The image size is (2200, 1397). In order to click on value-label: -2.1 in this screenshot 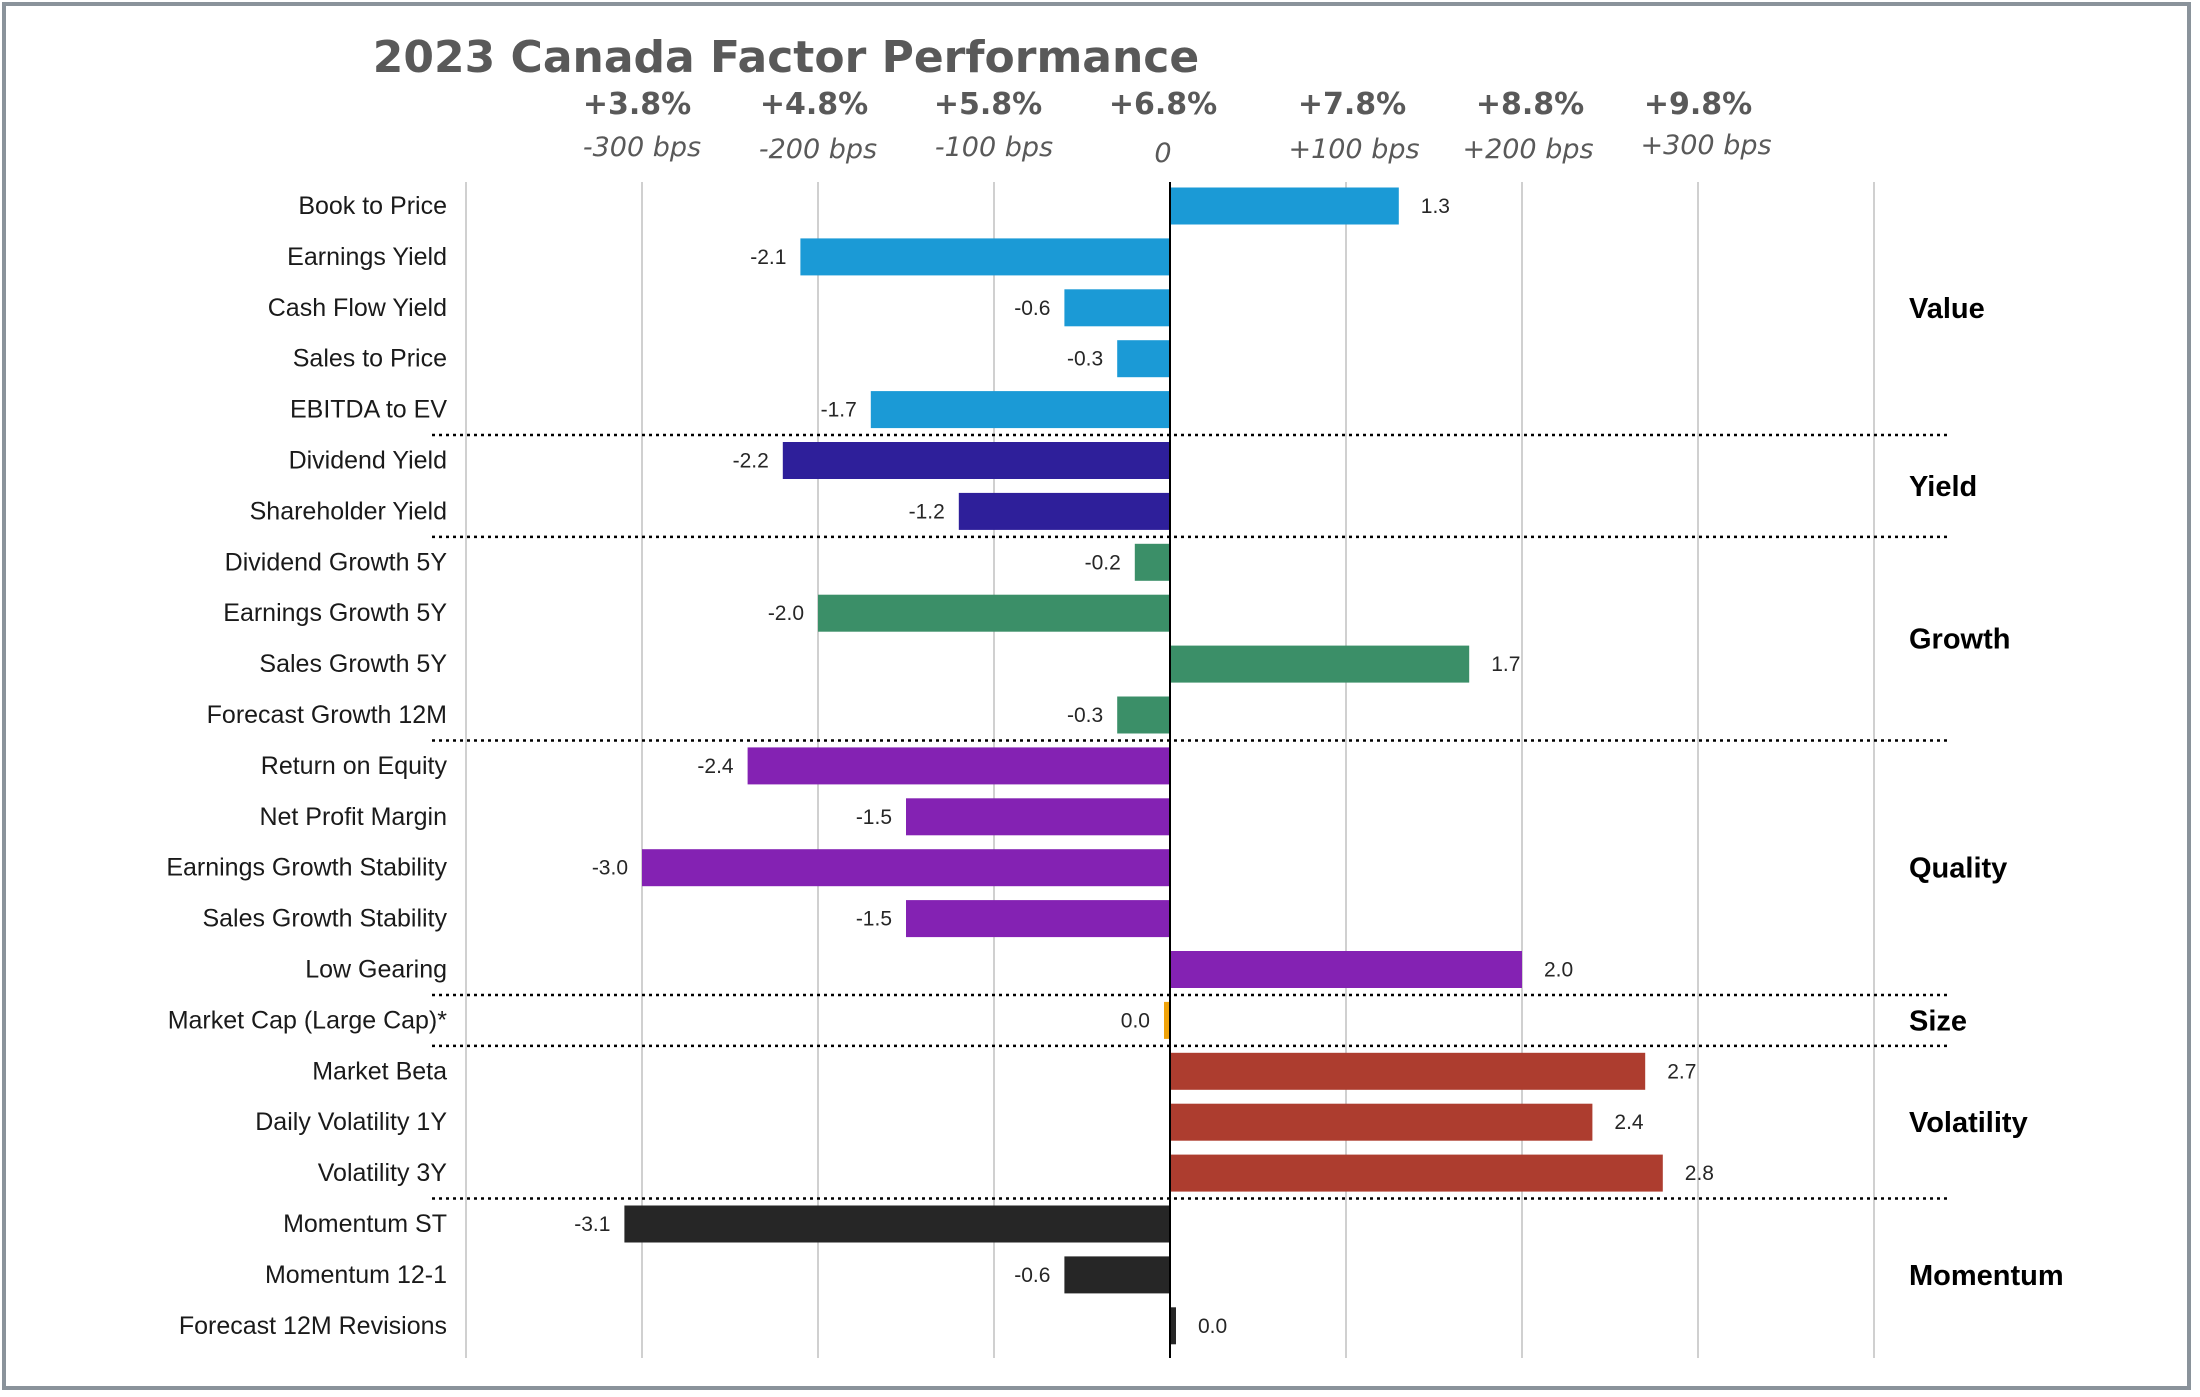, I will do `click(768, 257)`.